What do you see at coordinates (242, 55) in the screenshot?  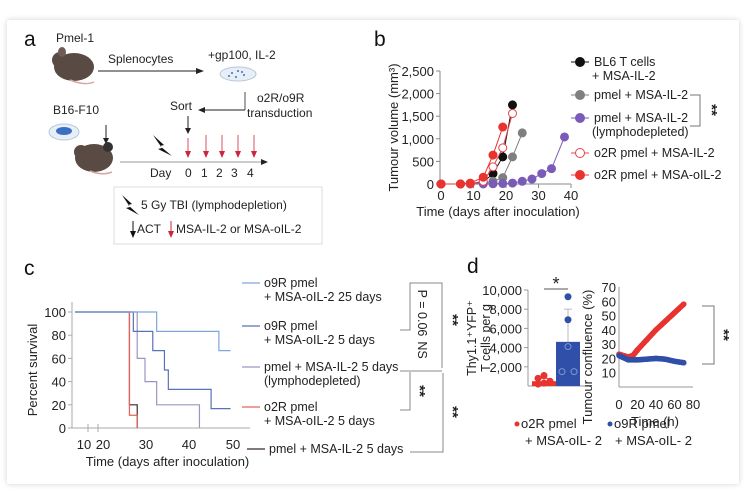 I see `culture-label: +gp100, IL-2` at bounding box center [242, 55].